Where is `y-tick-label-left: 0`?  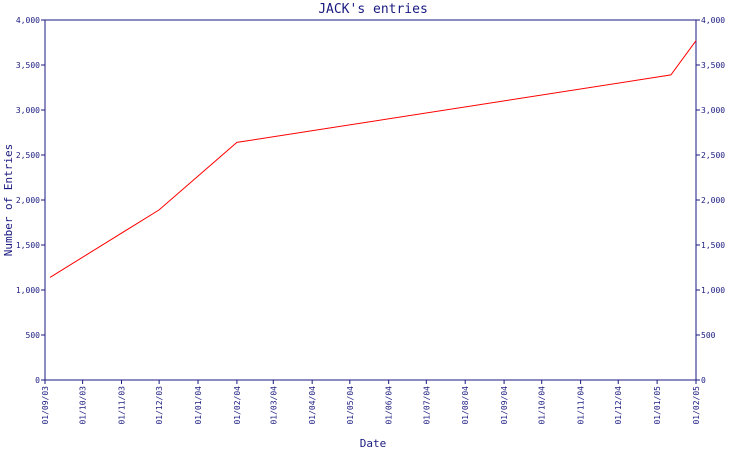 y-tick-label-left: 0 is located at coordinates (37, 380).